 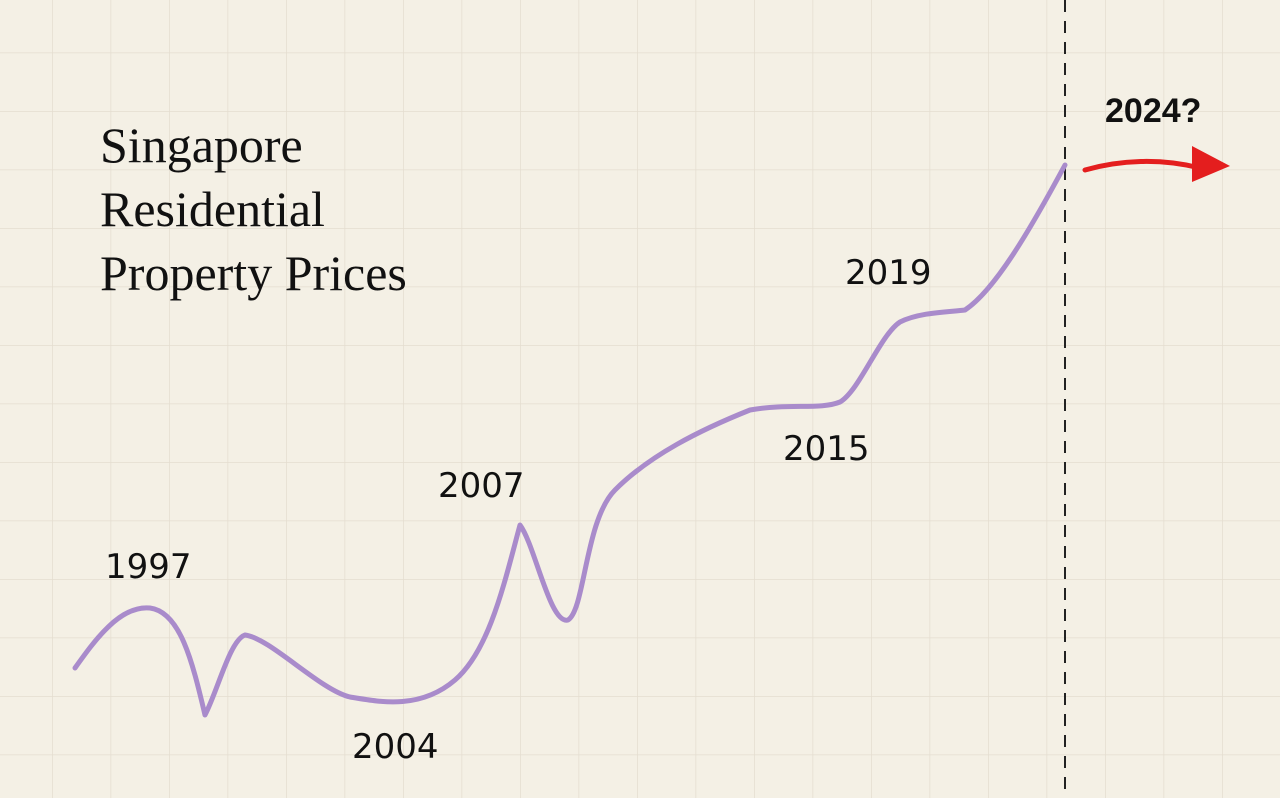 What do you see at coordinates (888, 273) in the screenshot?
I see `year-label: 2019` at bounding box center [888, 273].